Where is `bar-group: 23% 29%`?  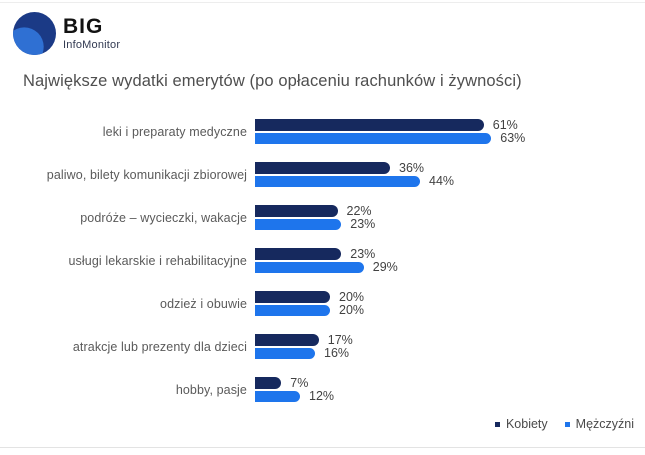 bar-group: 23% 29% is located at coordinates (326, 260).